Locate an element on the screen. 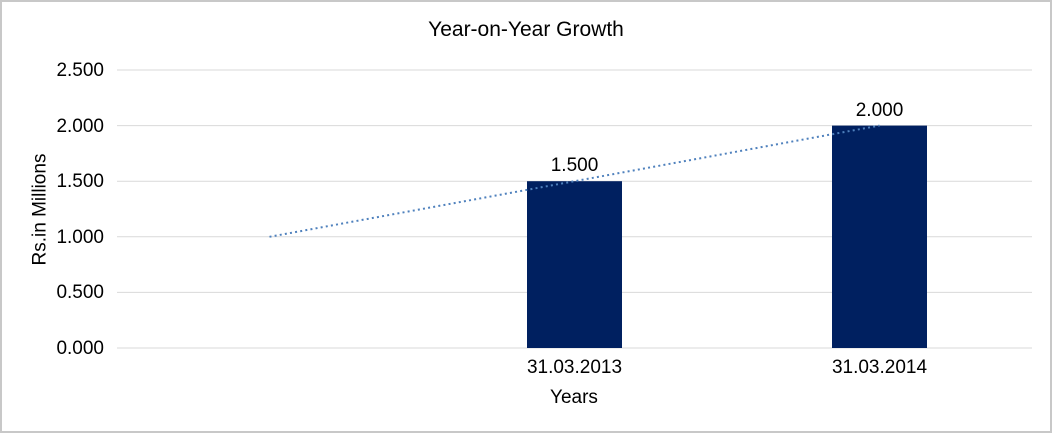 Image resolution: width=1052 pixels, height=433 pixels. y-tick-label: 2.000 is located at coordinates (80, 126).